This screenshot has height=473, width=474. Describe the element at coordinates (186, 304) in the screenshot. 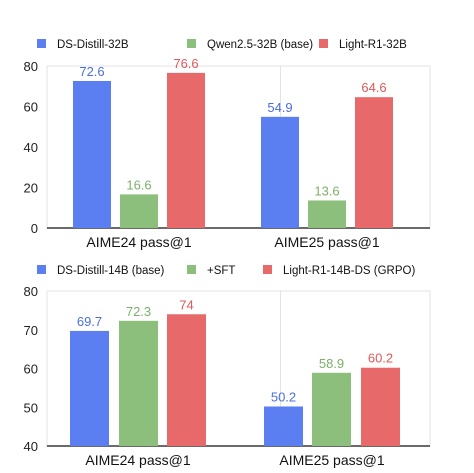

I see `bar-value-label: 74` at that location.